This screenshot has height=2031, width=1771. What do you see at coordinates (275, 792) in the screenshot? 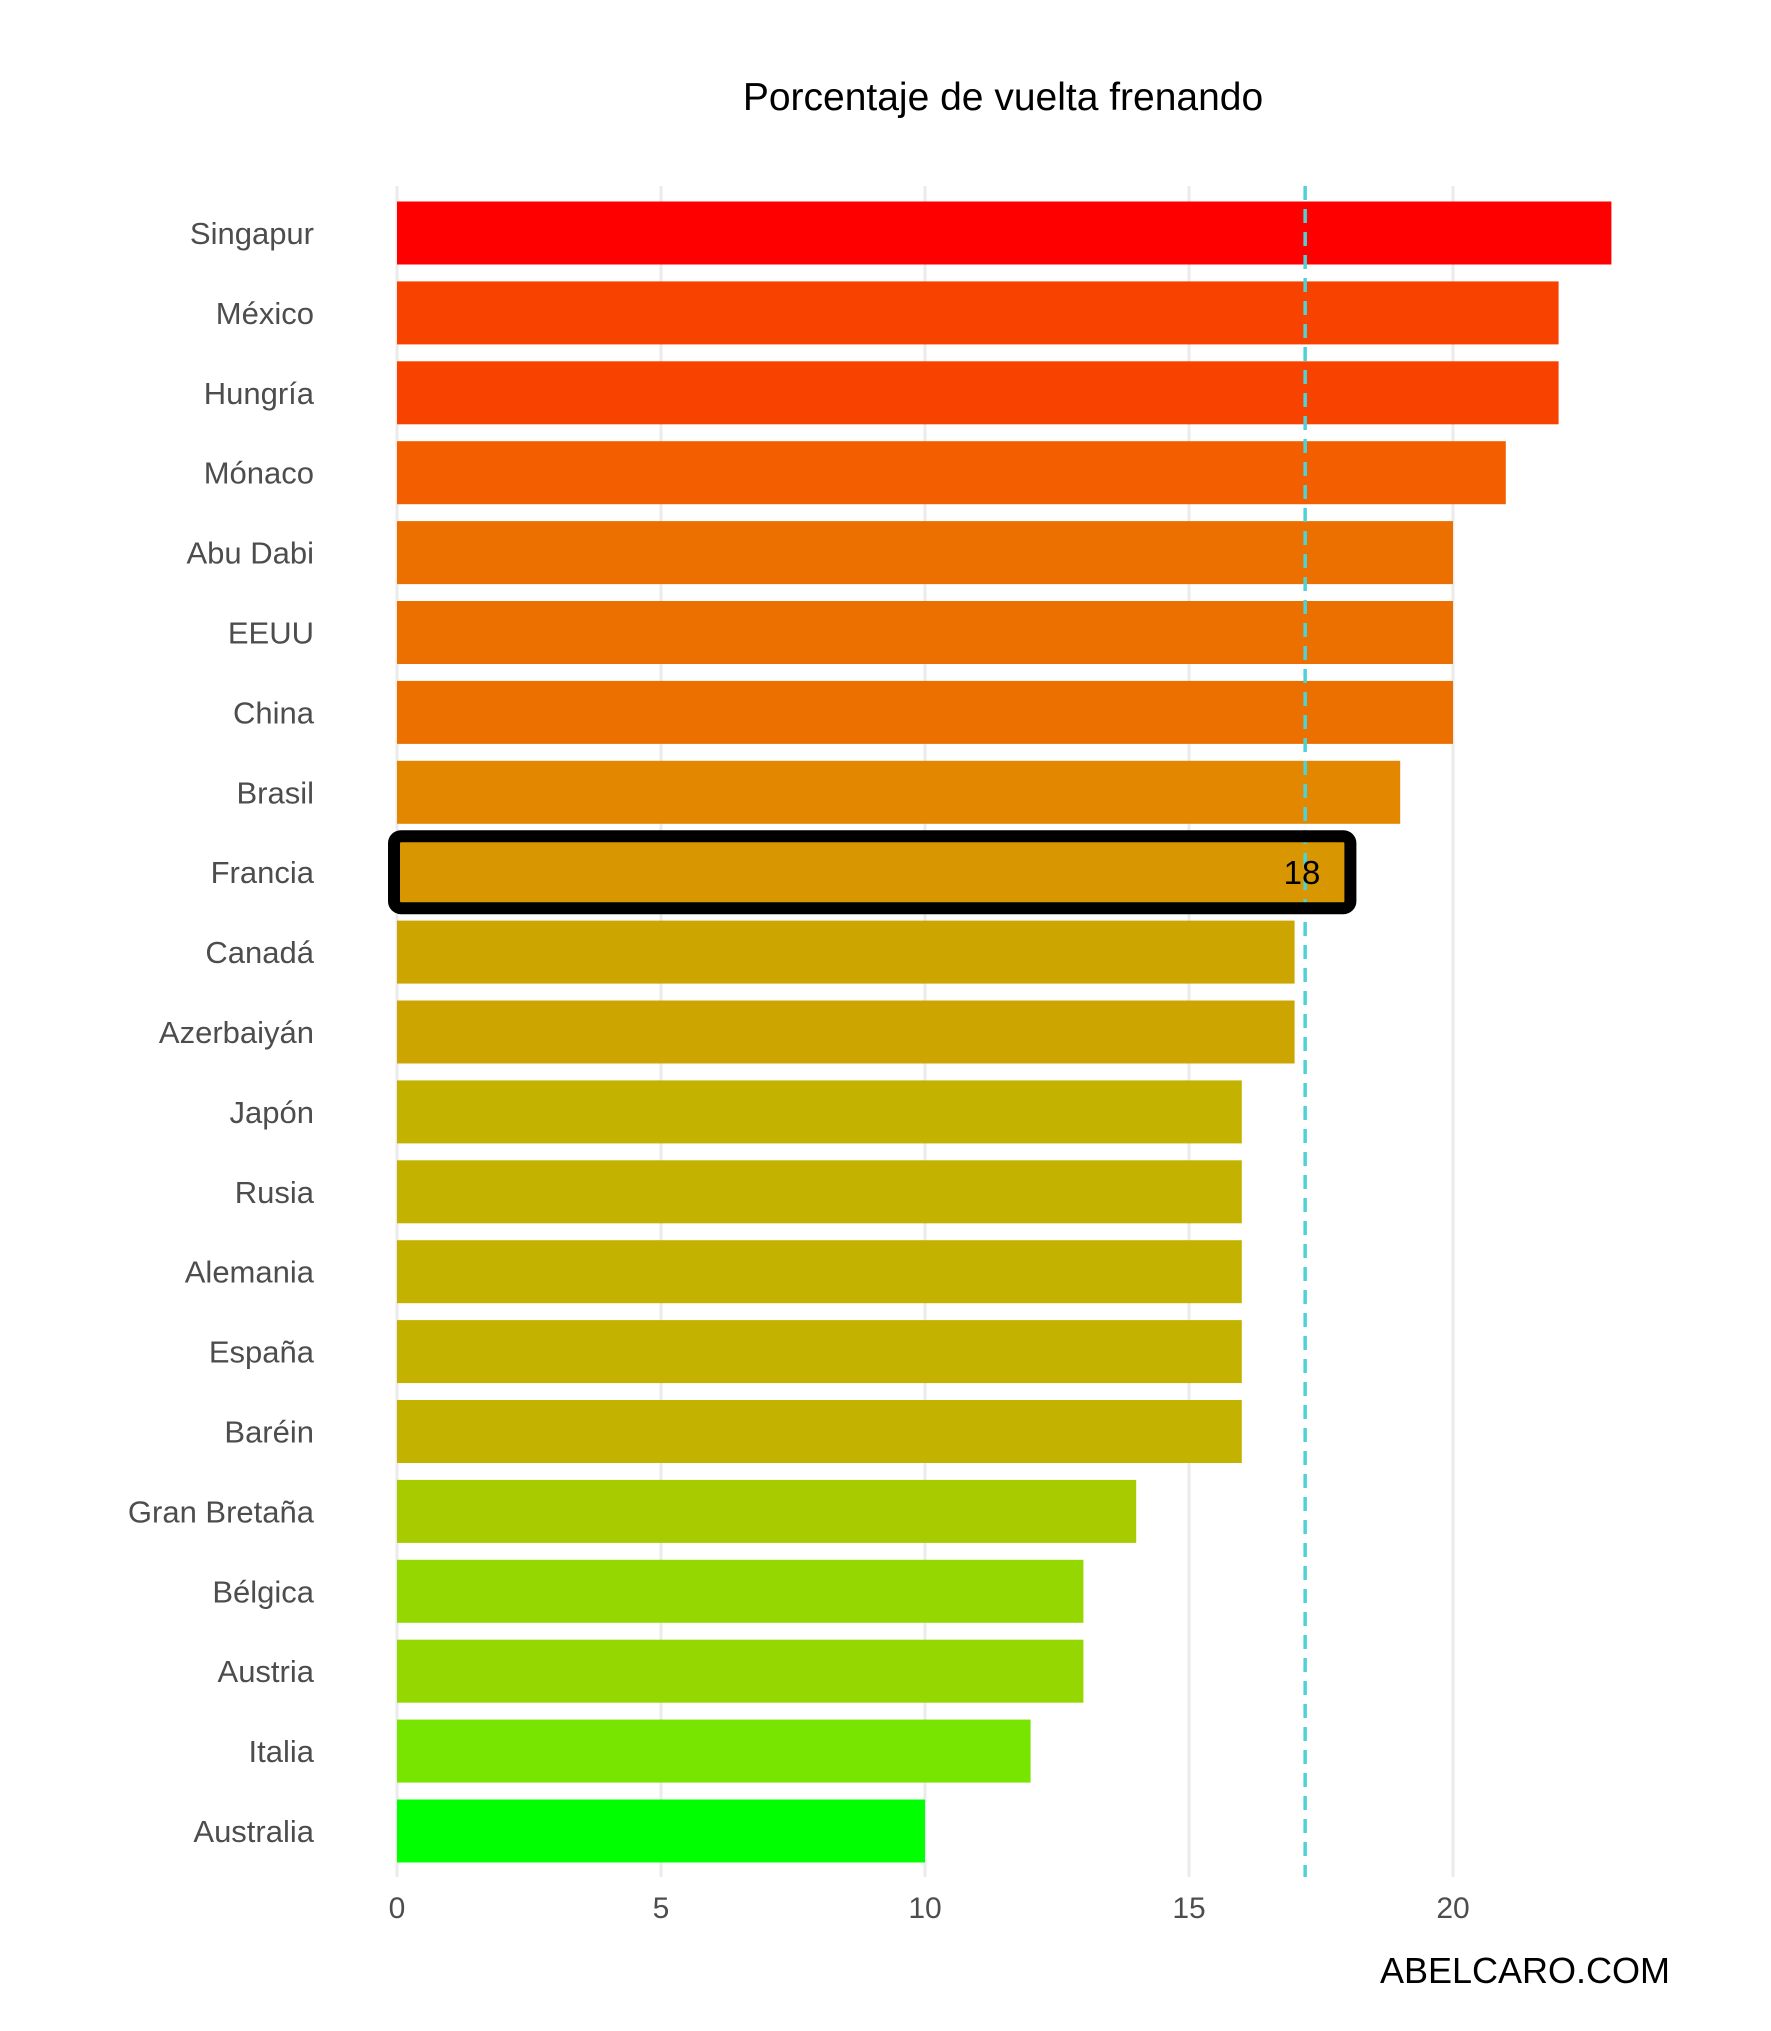
I see `category-label: Brasil` at bounding box center [275, 792].